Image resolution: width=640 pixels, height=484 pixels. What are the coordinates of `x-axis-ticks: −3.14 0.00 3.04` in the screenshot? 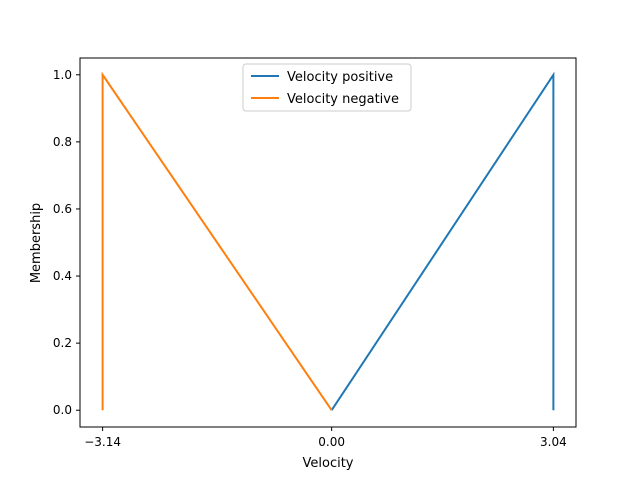 It's located at (325, 438).